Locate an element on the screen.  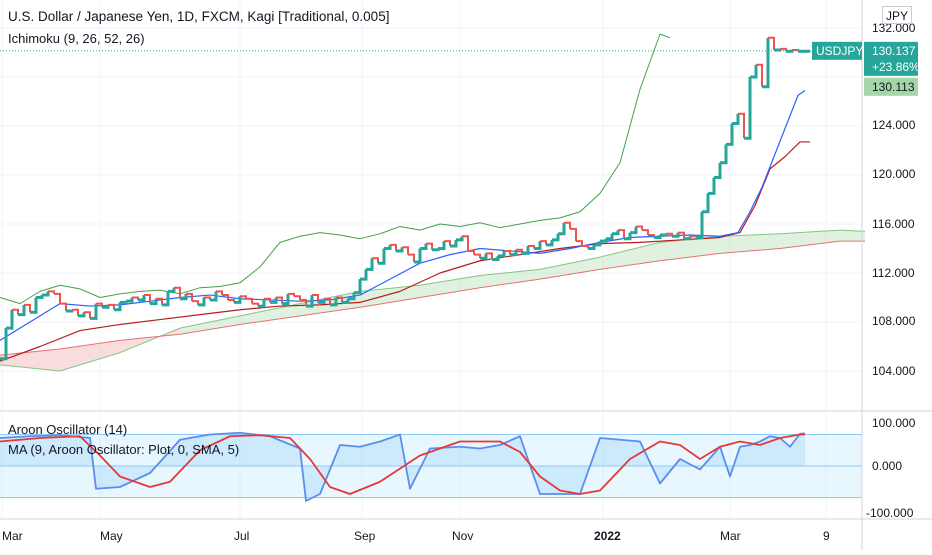
price-tick-label: 120.000 is located at coordinates (894, 174).